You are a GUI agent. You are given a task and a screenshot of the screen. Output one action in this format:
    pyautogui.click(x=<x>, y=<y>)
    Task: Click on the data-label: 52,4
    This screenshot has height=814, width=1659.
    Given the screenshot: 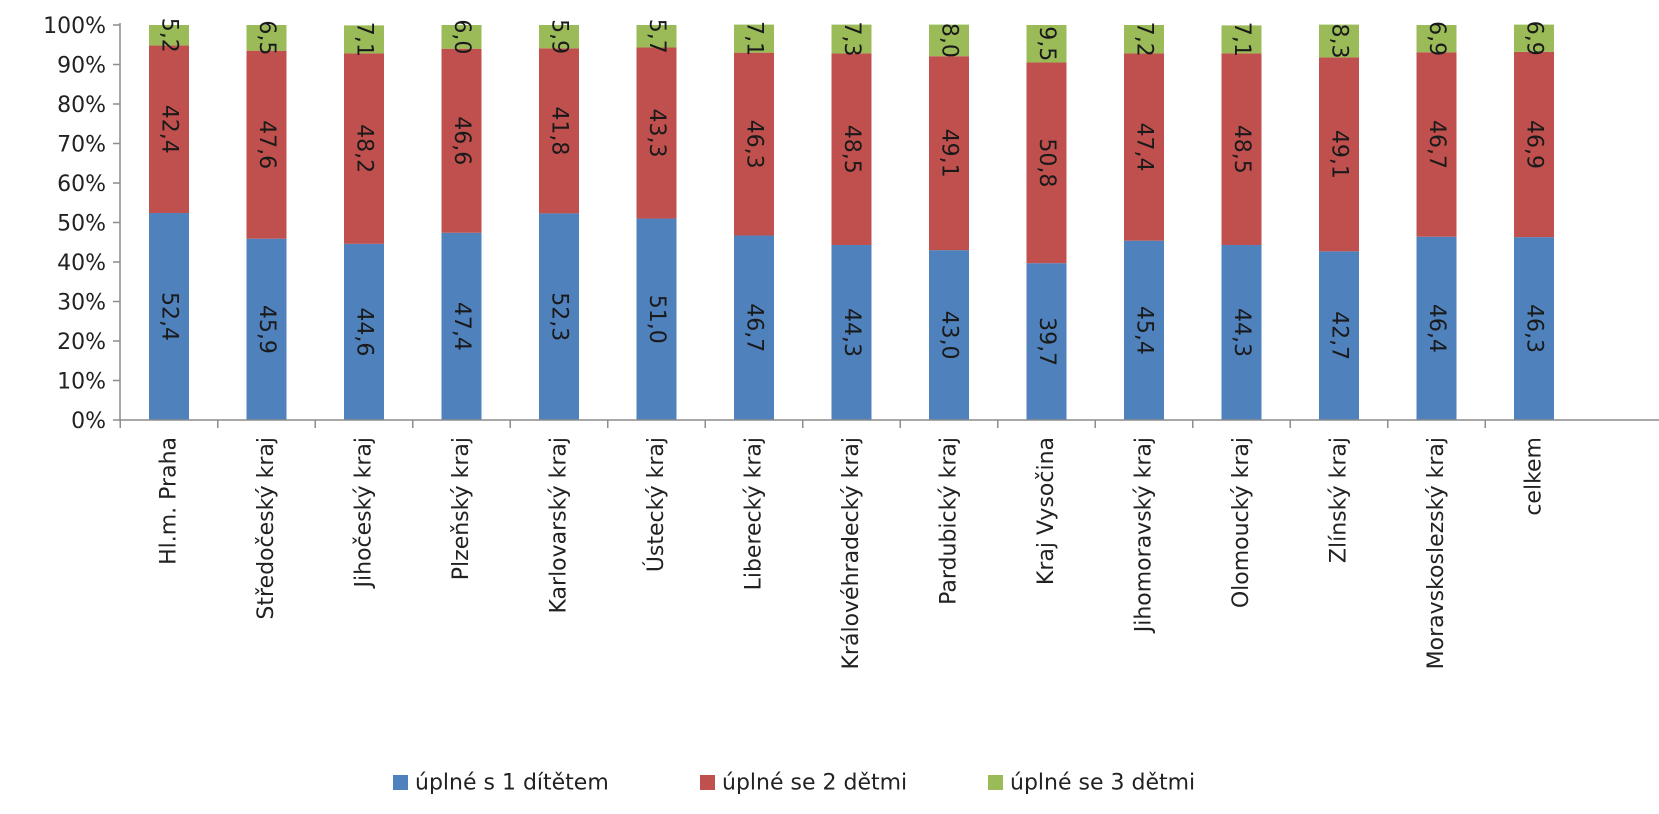 What is the action you would take?
    pyautogui.click(x=169, y=316)
    